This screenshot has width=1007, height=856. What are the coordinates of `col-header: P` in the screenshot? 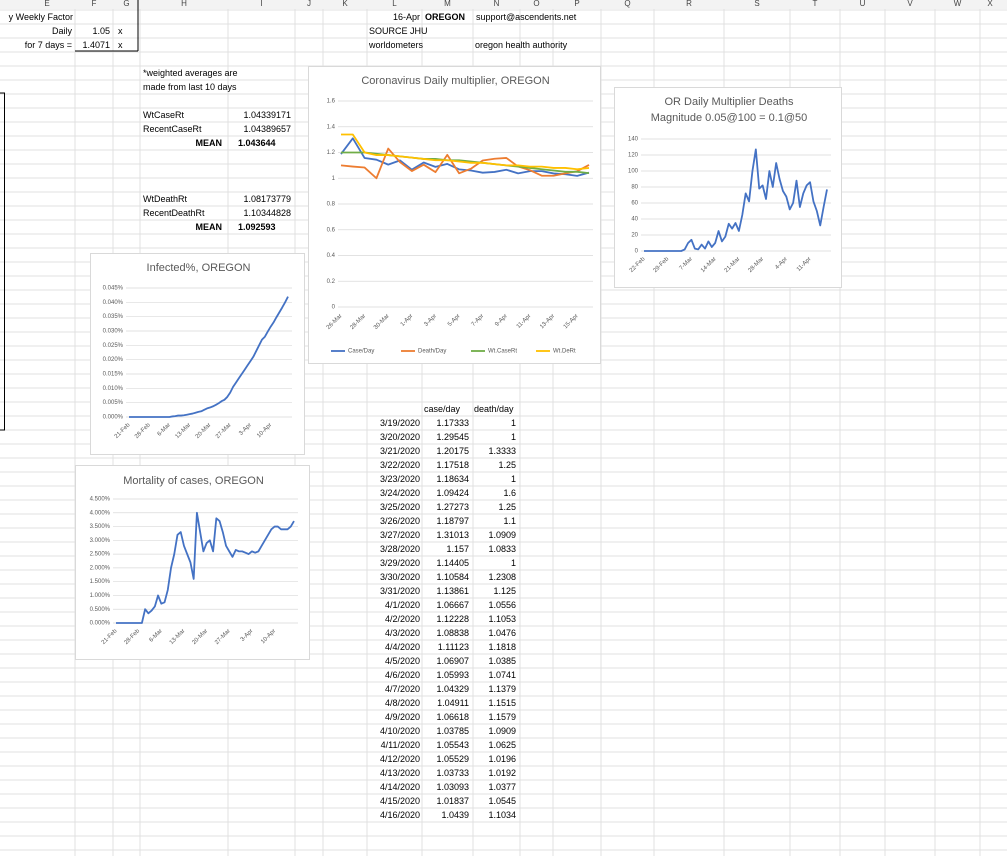 It's located at (576, 4).